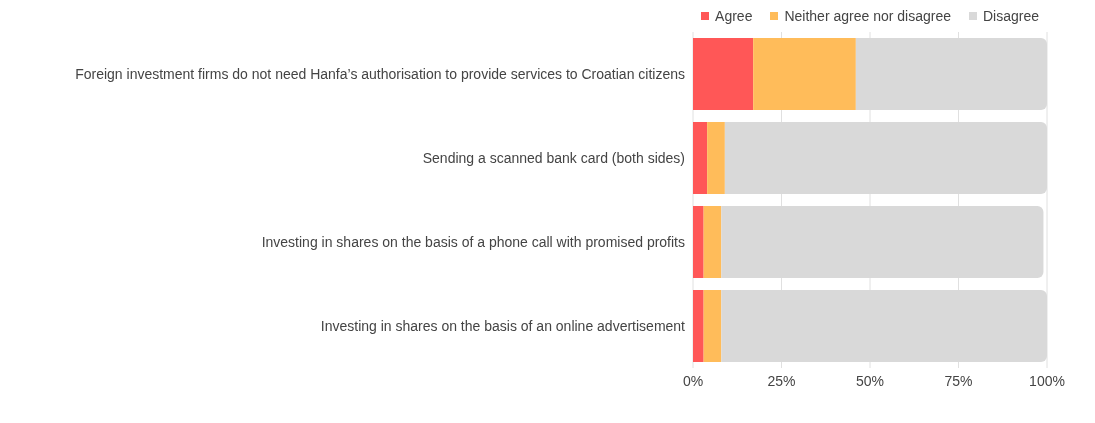  What do you see at coordinates (503, 325) in the screenshot?
I see `y-tick-label: Investing in shares on the basis of an online advertisement` at bounding box center [503, 325].